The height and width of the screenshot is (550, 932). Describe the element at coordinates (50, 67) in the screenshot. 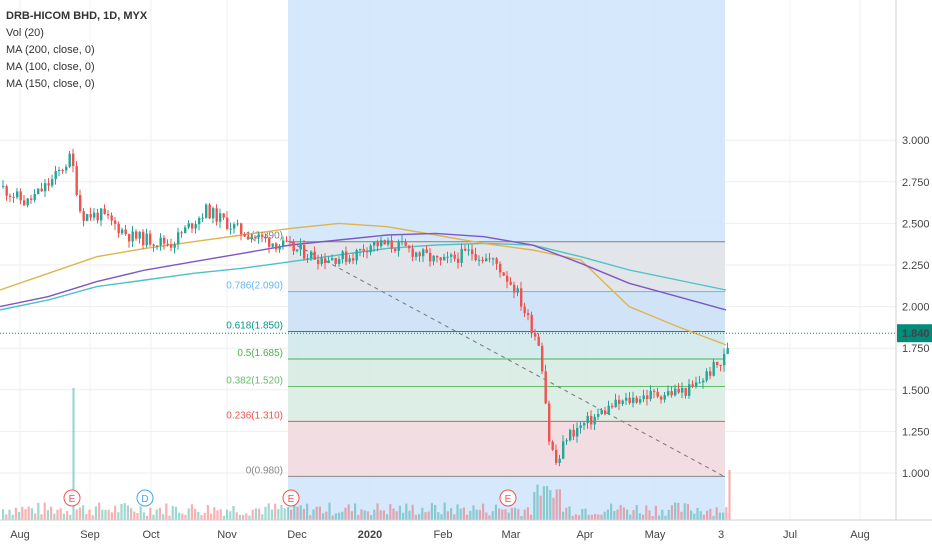

I see `indicator-ma-100: MA (100, close, 0)` at that location.